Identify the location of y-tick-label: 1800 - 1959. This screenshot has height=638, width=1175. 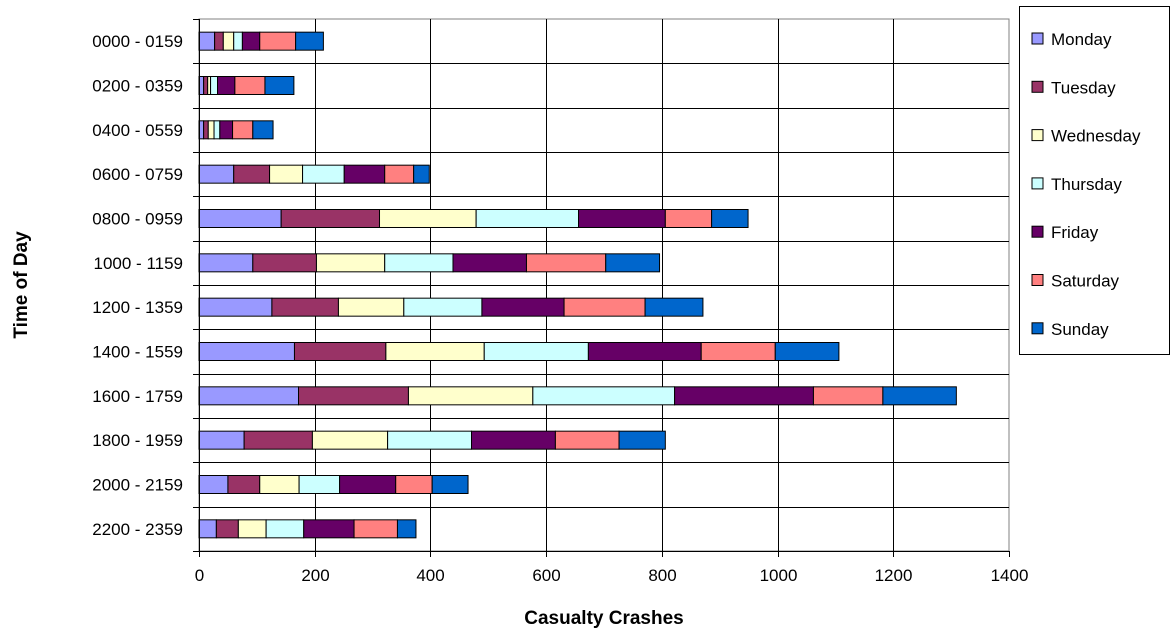
(137, 440).